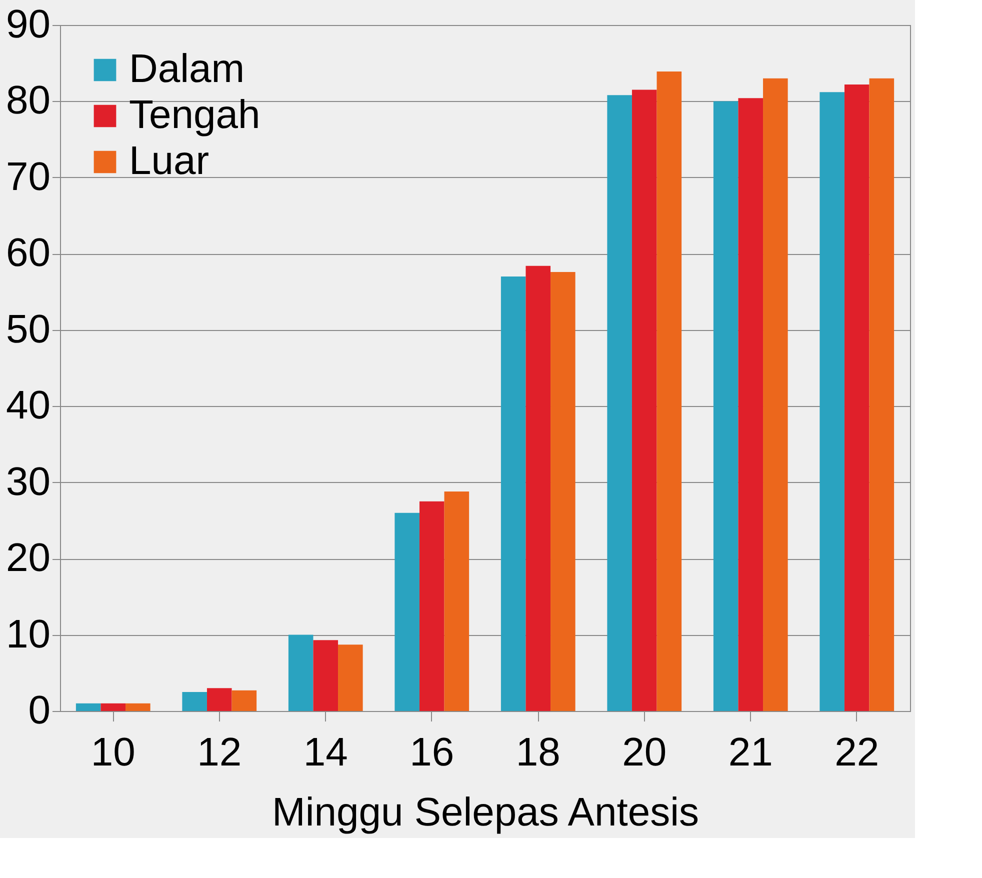 This screenshot has width=982, height=878. I want to click on y-tick-label: 40, so click(28, 406).